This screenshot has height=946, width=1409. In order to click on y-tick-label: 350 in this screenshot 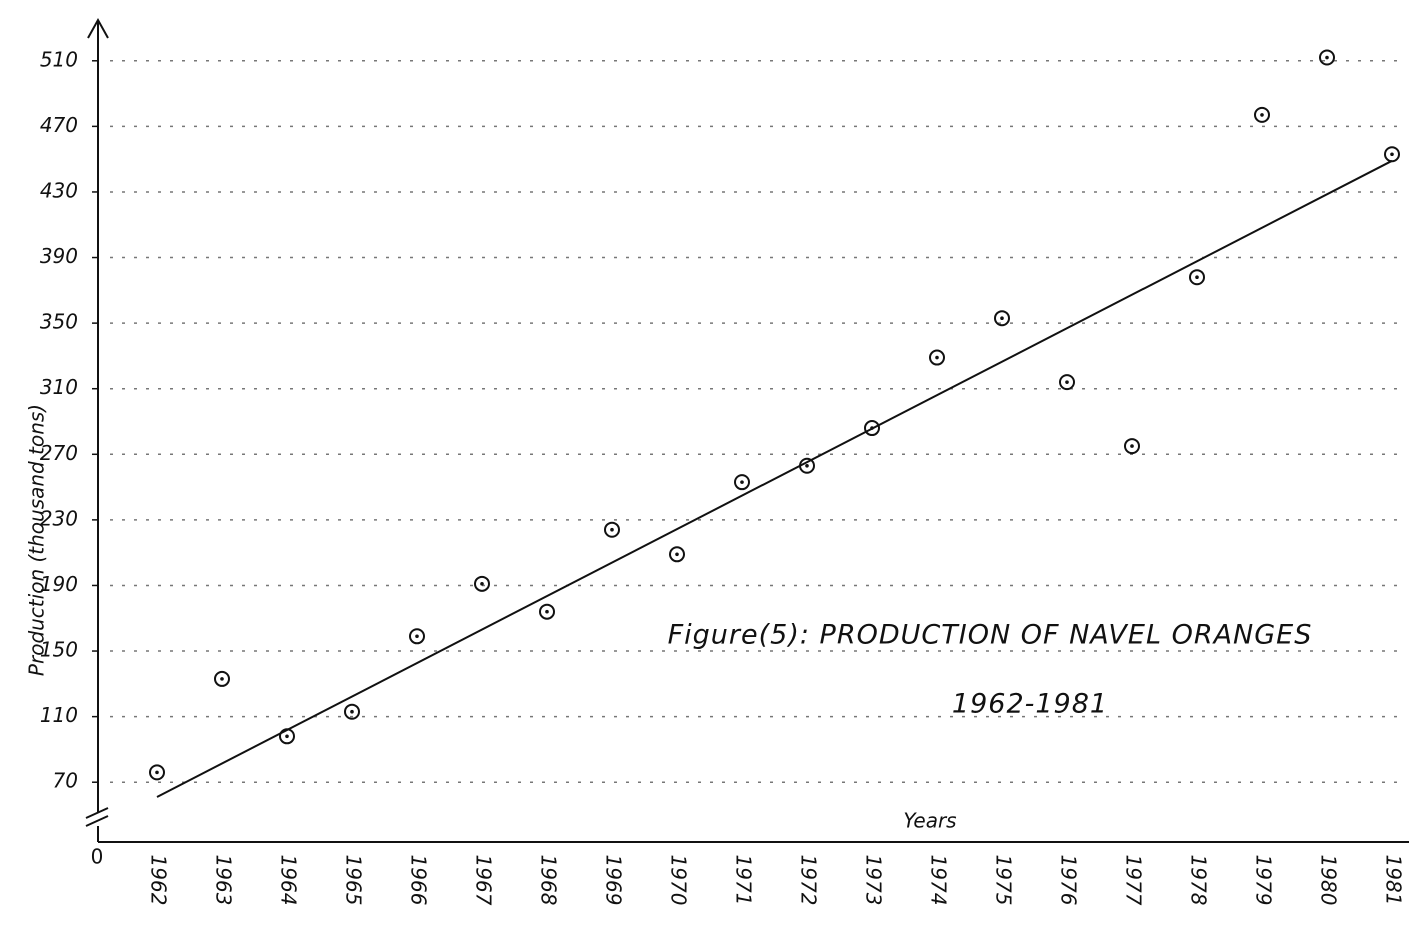, I will do `click(59, 322)`.